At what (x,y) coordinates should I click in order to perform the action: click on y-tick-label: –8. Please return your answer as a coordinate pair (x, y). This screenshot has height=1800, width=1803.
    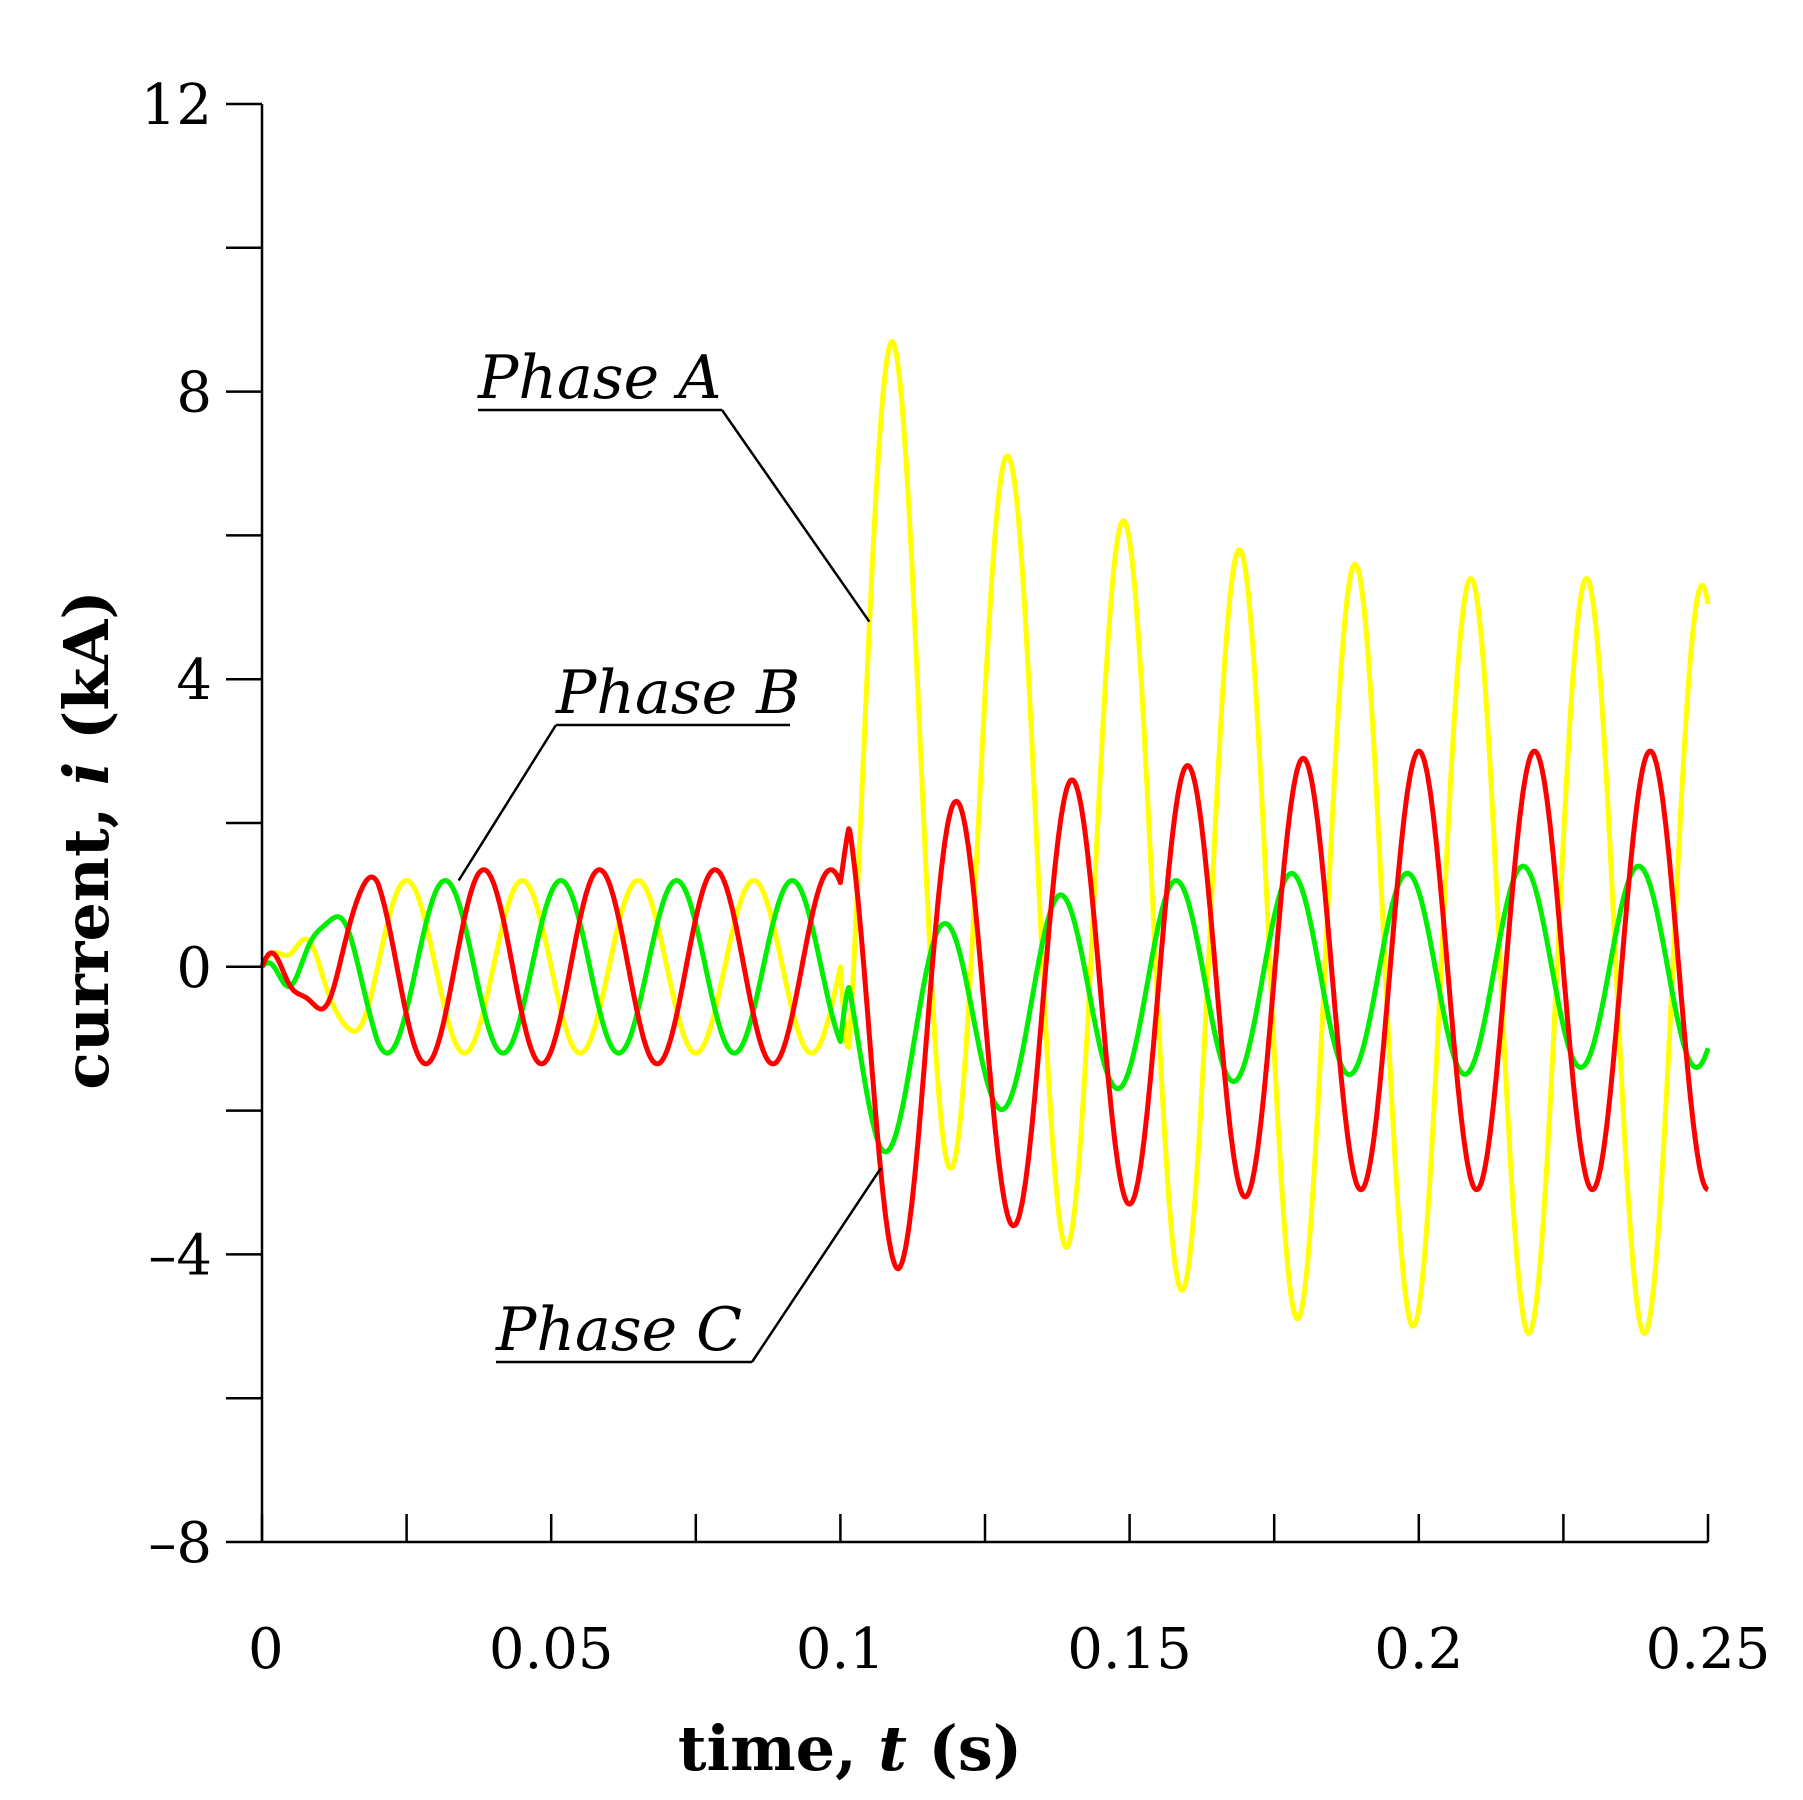
    Looking at the image, I should click on (180, 1543).